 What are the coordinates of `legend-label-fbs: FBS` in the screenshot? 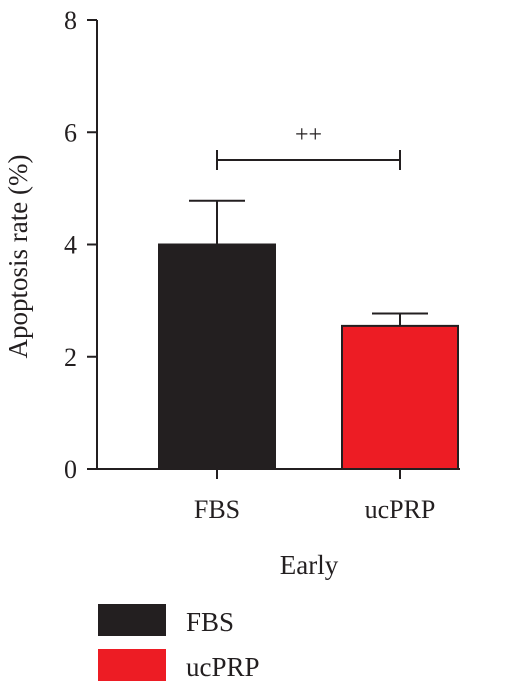 It's located at (210, 622).